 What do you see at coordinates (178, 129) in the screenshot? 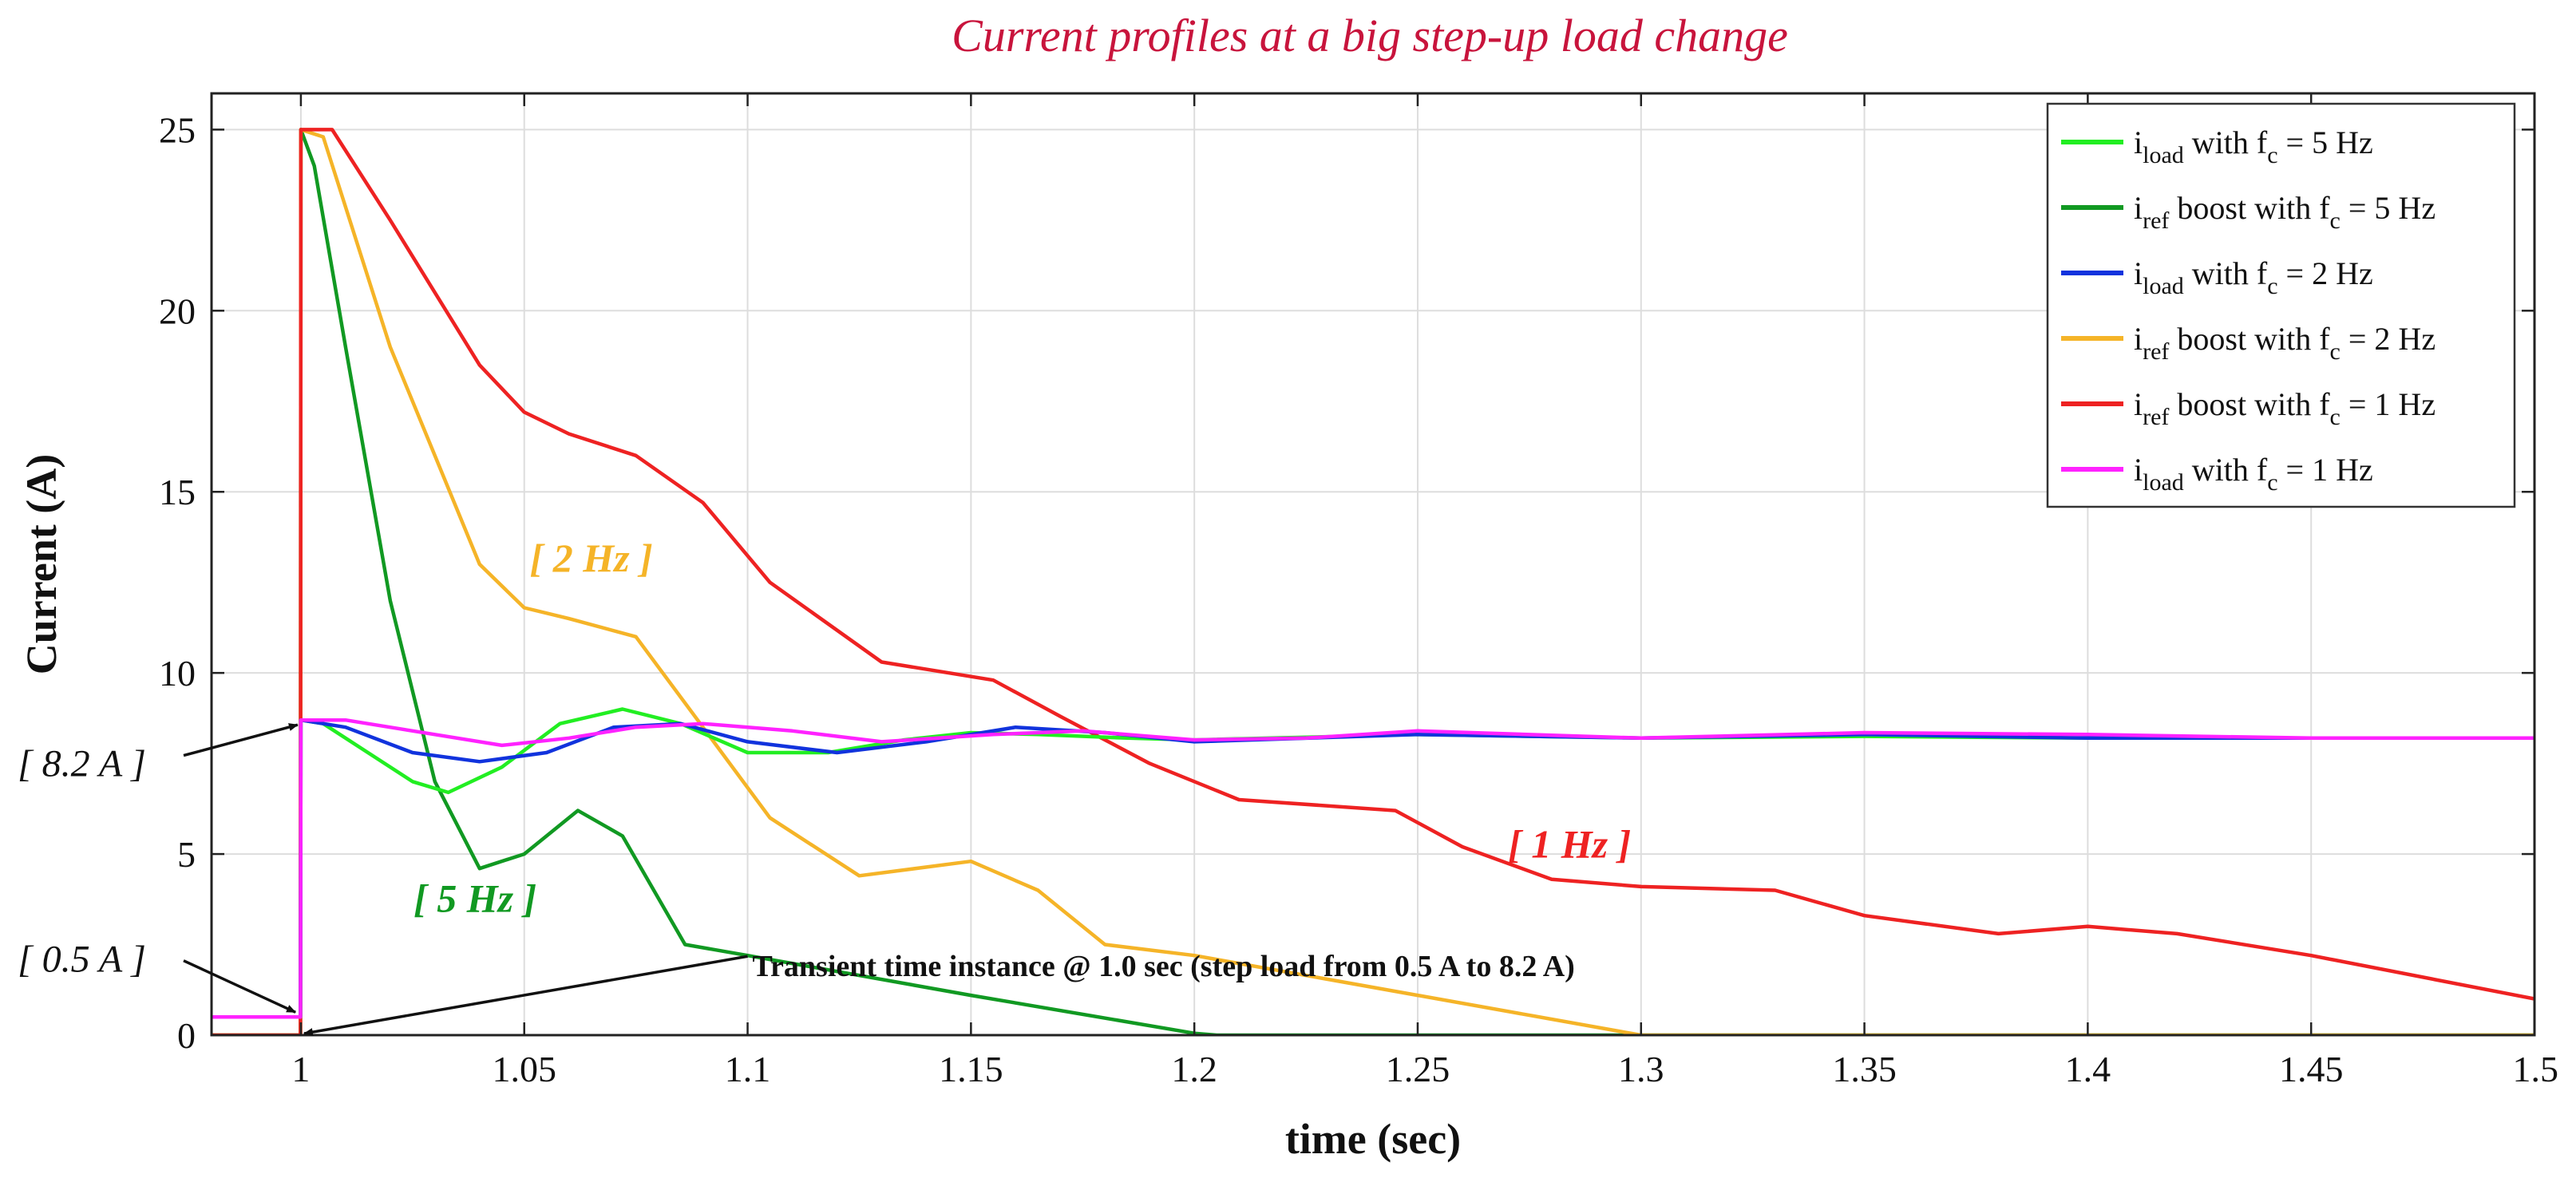
I see `y-tick-label-5: 25` at bounding box center [178, 129].